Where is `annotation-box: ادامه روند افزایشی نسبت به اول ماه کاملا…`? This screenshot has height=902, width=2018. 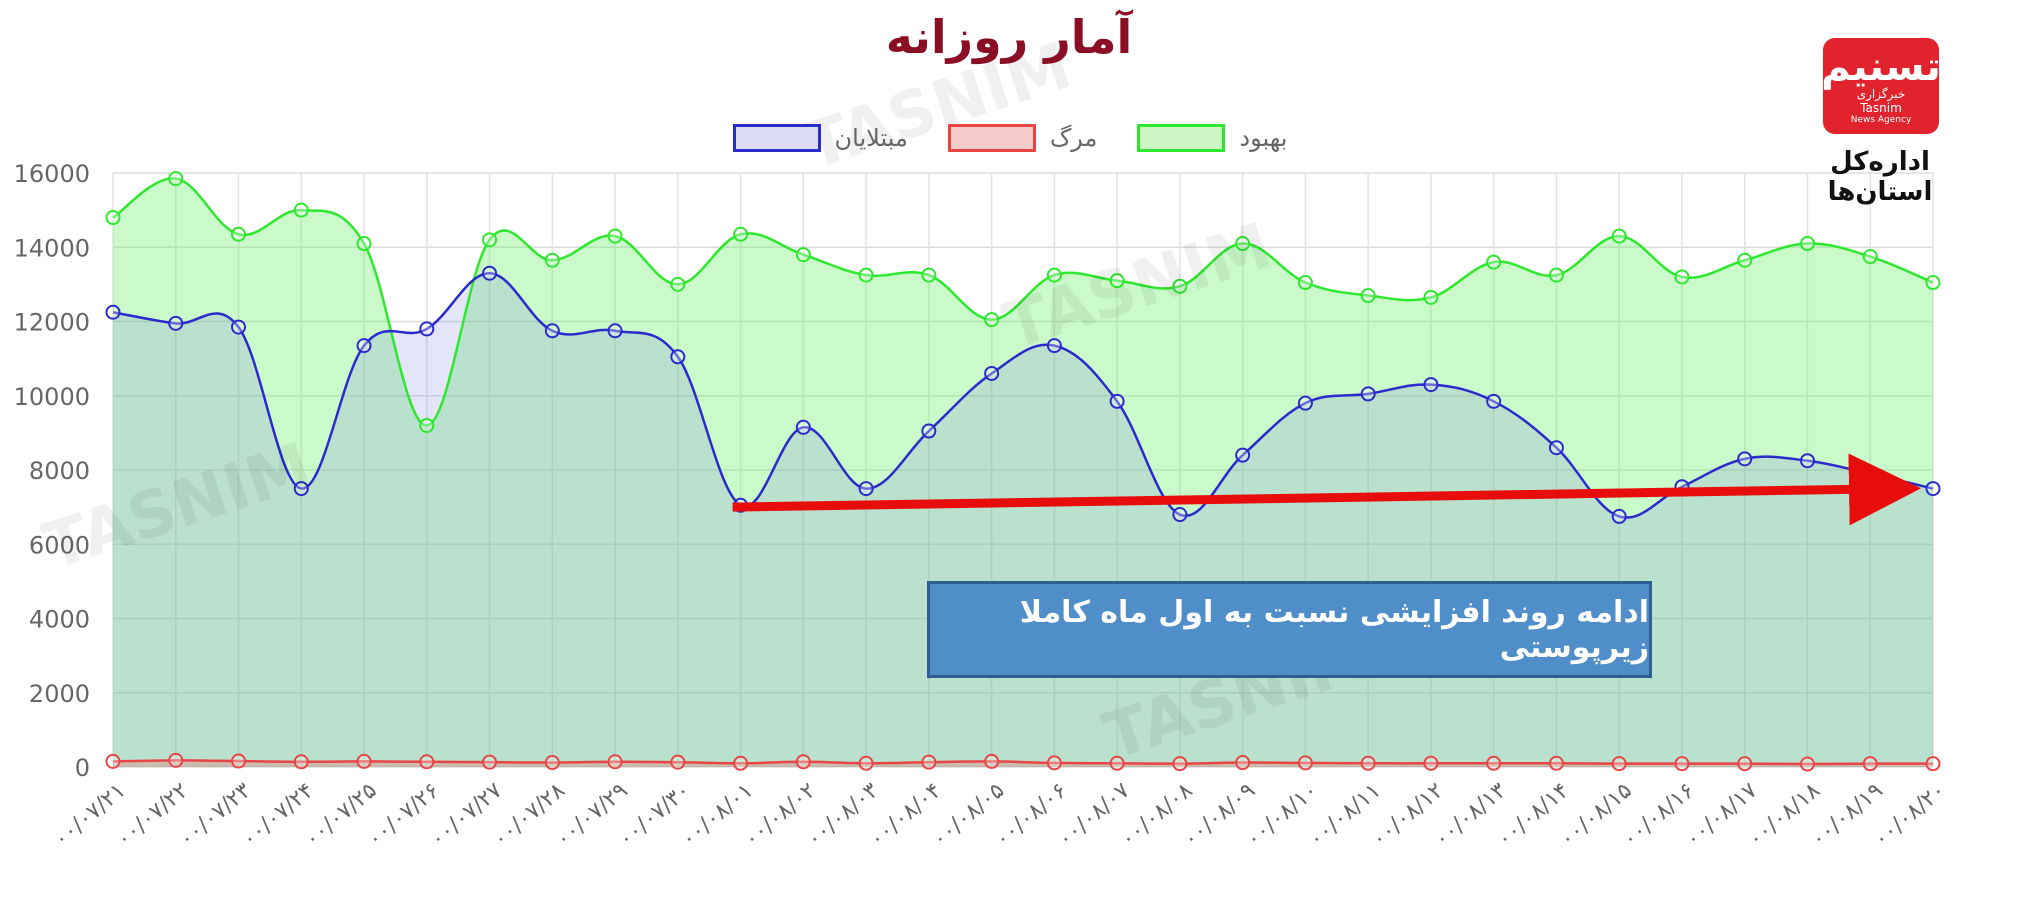
annotation-box: ادامه روند افزایشی نسبت به اول ماه کاملا… is located at coordinates (1289, 629).